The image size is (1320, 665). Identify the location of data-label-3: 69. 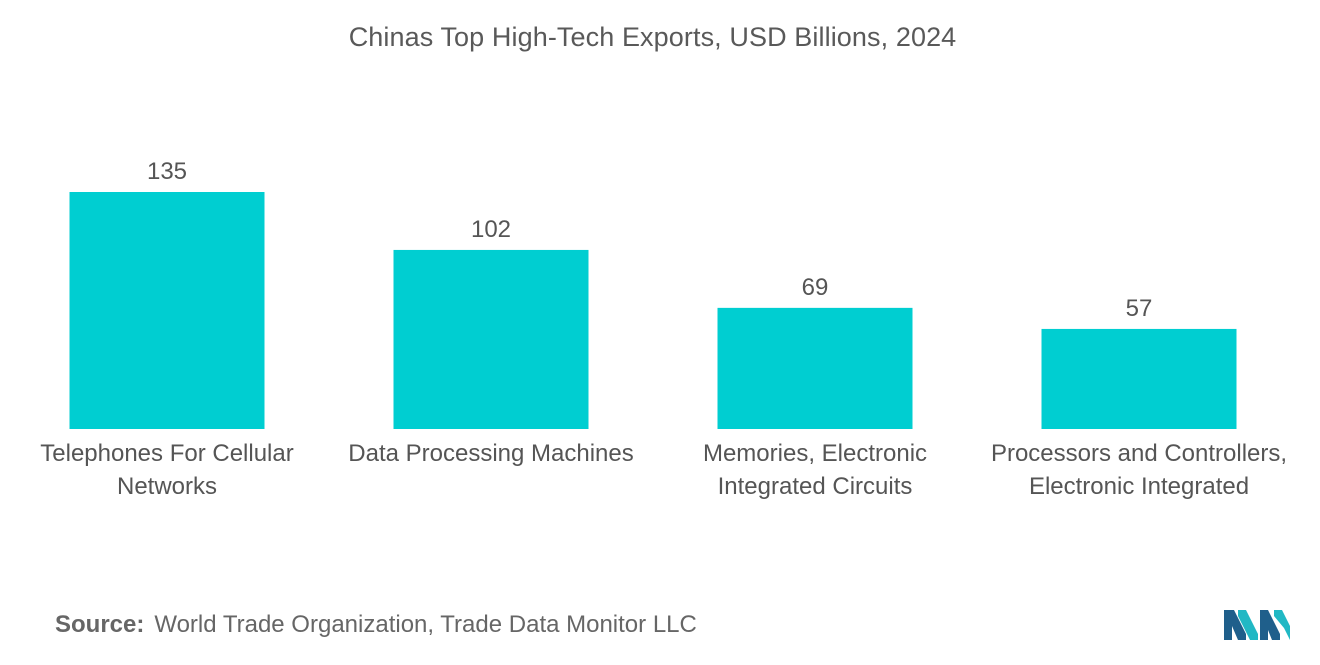
(815, 287).